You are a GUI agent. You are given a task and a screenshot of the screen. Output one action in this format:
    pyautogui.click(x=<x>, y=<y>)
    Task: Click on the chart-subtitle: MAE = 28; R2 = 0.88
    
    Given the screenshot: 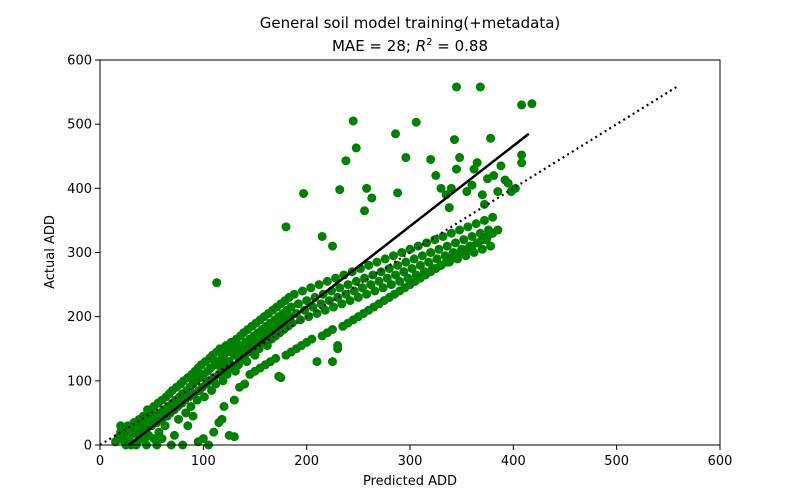 What is the action you would take?
    pyautogui.click(x=410, y=46)
    